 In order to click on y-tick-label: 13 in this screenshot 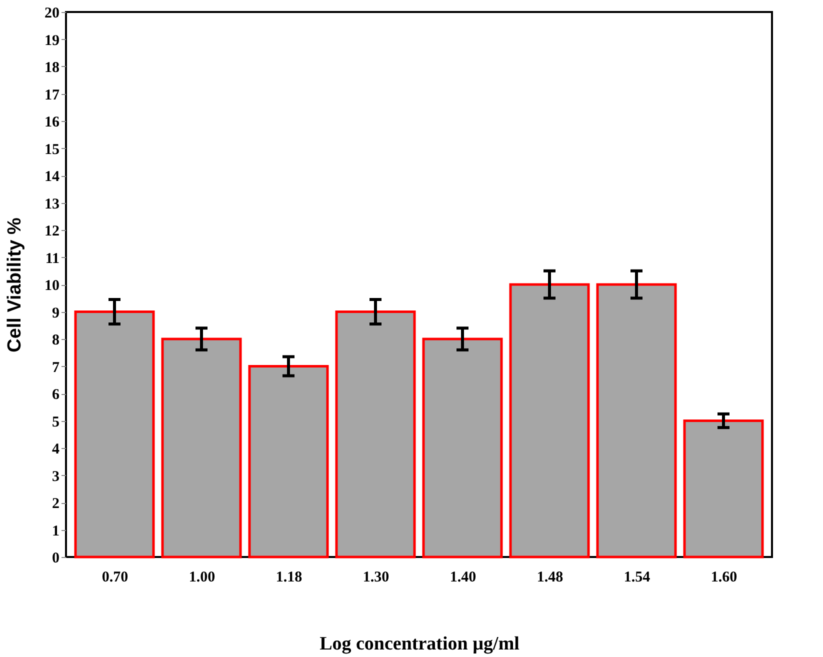, I will do `click(52, 204)`.